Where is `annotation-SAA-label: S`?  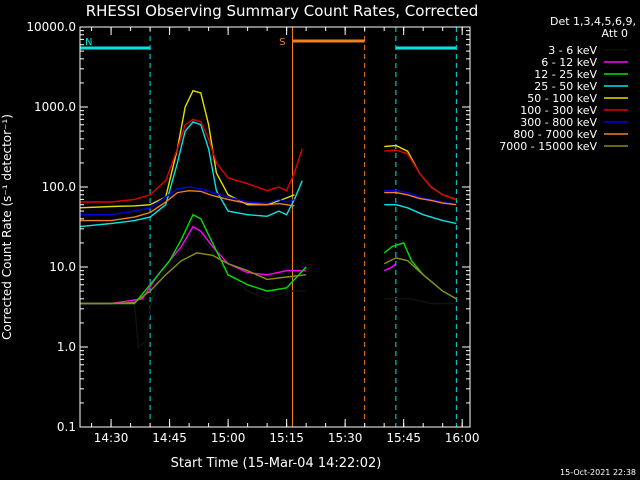
annotation-SAA-label: S is located at coordinates (282, 42).